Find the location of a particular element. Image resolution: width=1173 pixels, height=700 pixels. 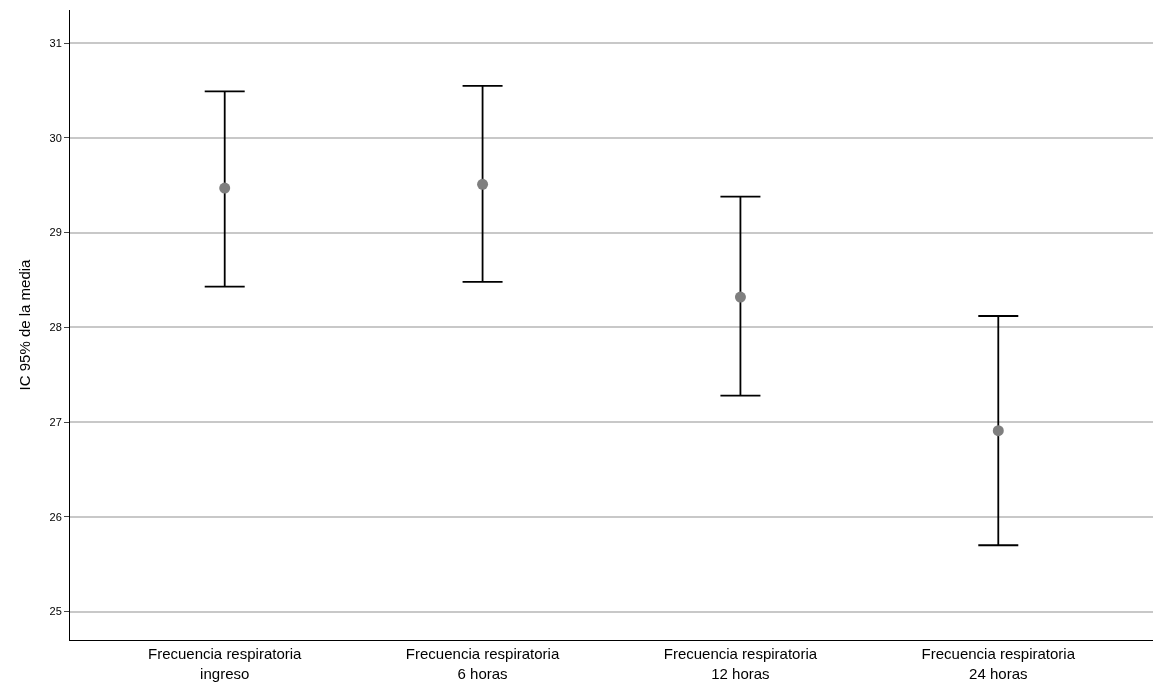

y-tick-label: 27 is located at coordinates (55, 421).